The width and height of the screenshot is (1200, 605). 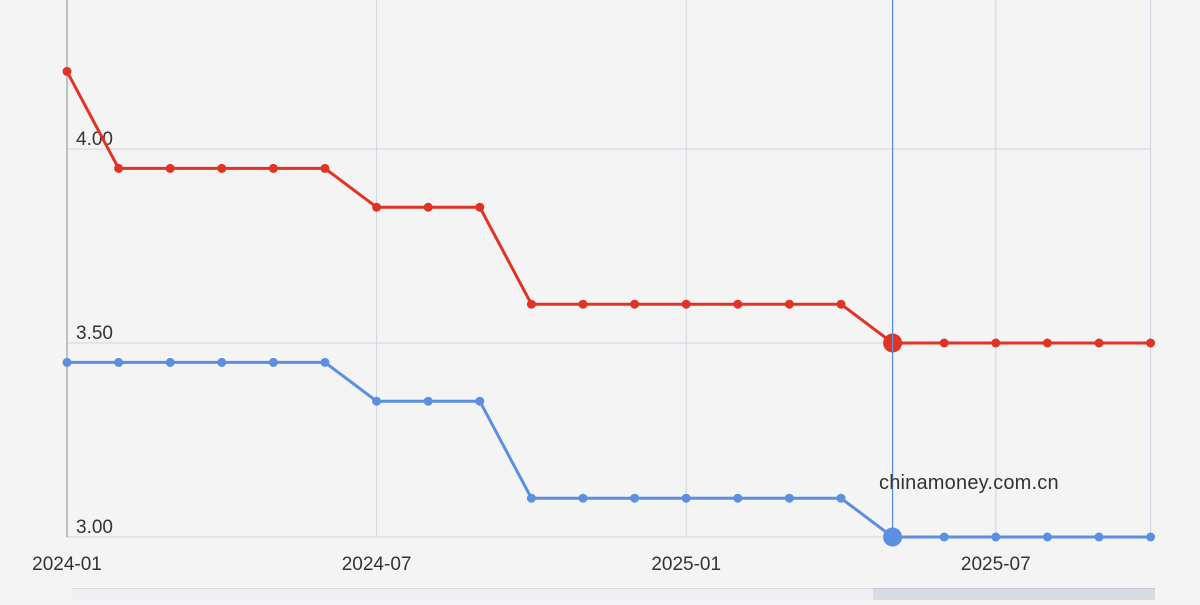 I want to click on y-tick-label: 3.00, so click(x=94, y=527).